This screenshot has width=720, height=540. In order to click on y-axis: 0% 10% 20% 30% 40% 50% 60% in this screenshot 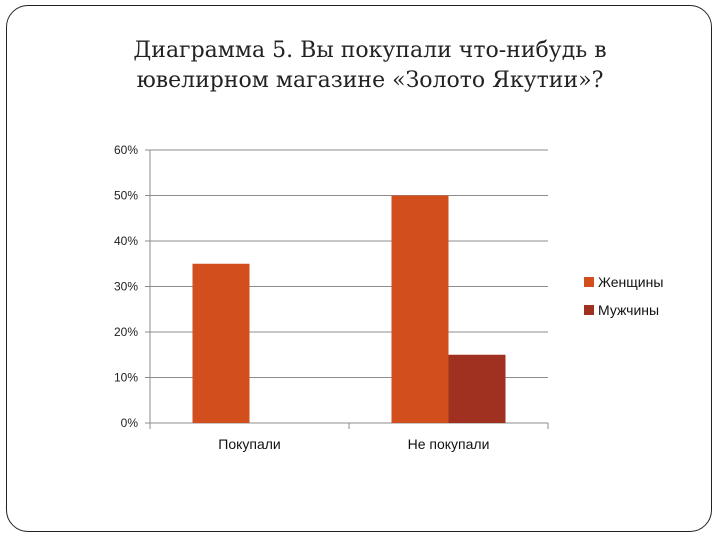, I will do `click(132, 286)`.